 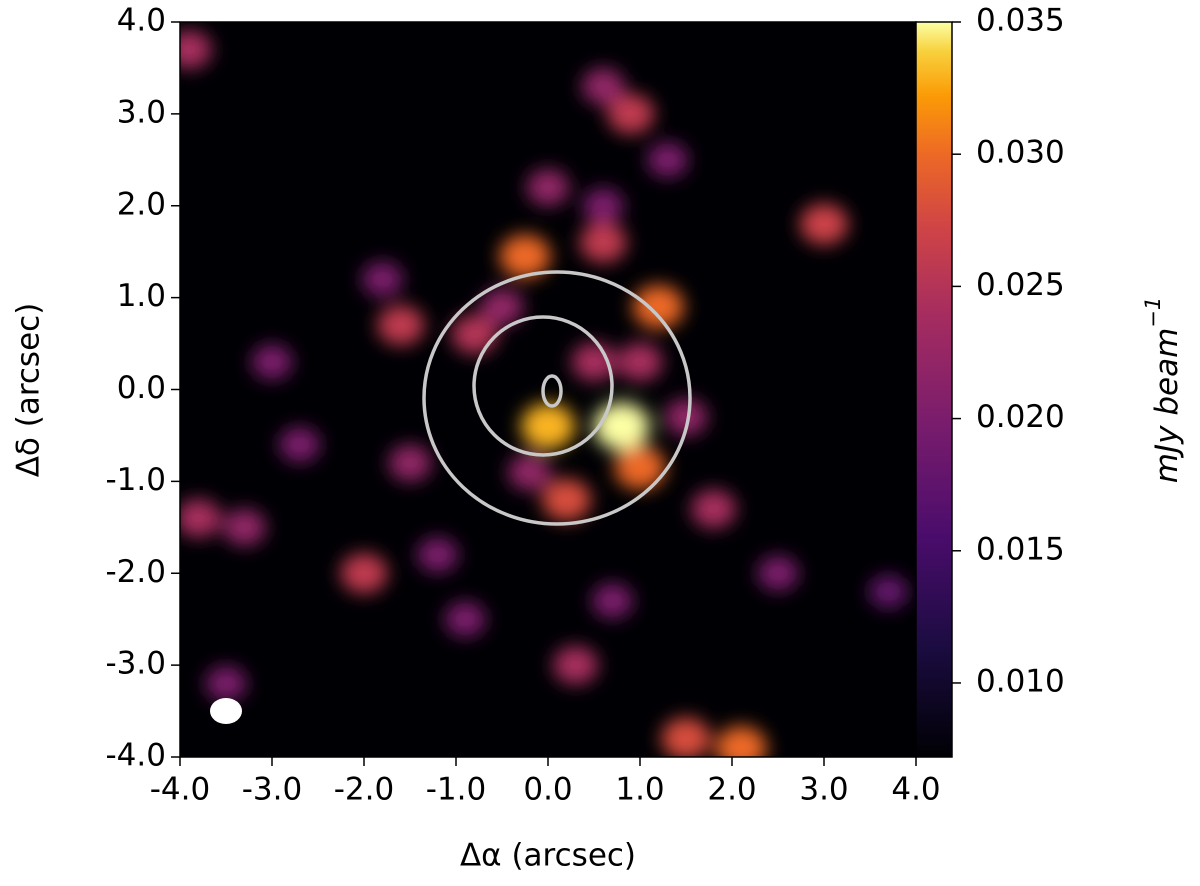 I want to click on colorbar-tick-label: 0.015, so click(x=1020, y=549).